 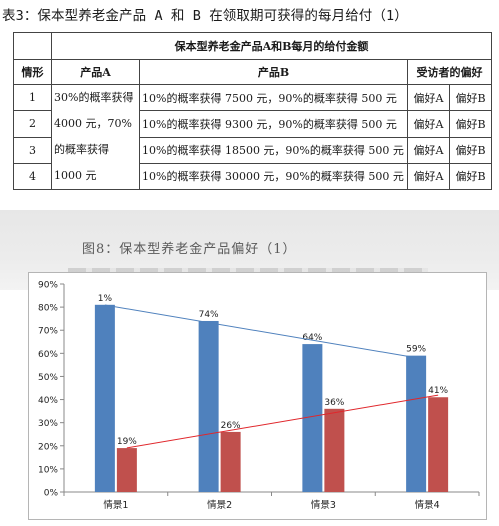 I want to click on data-label: 59%, so click(x=416, y=350).